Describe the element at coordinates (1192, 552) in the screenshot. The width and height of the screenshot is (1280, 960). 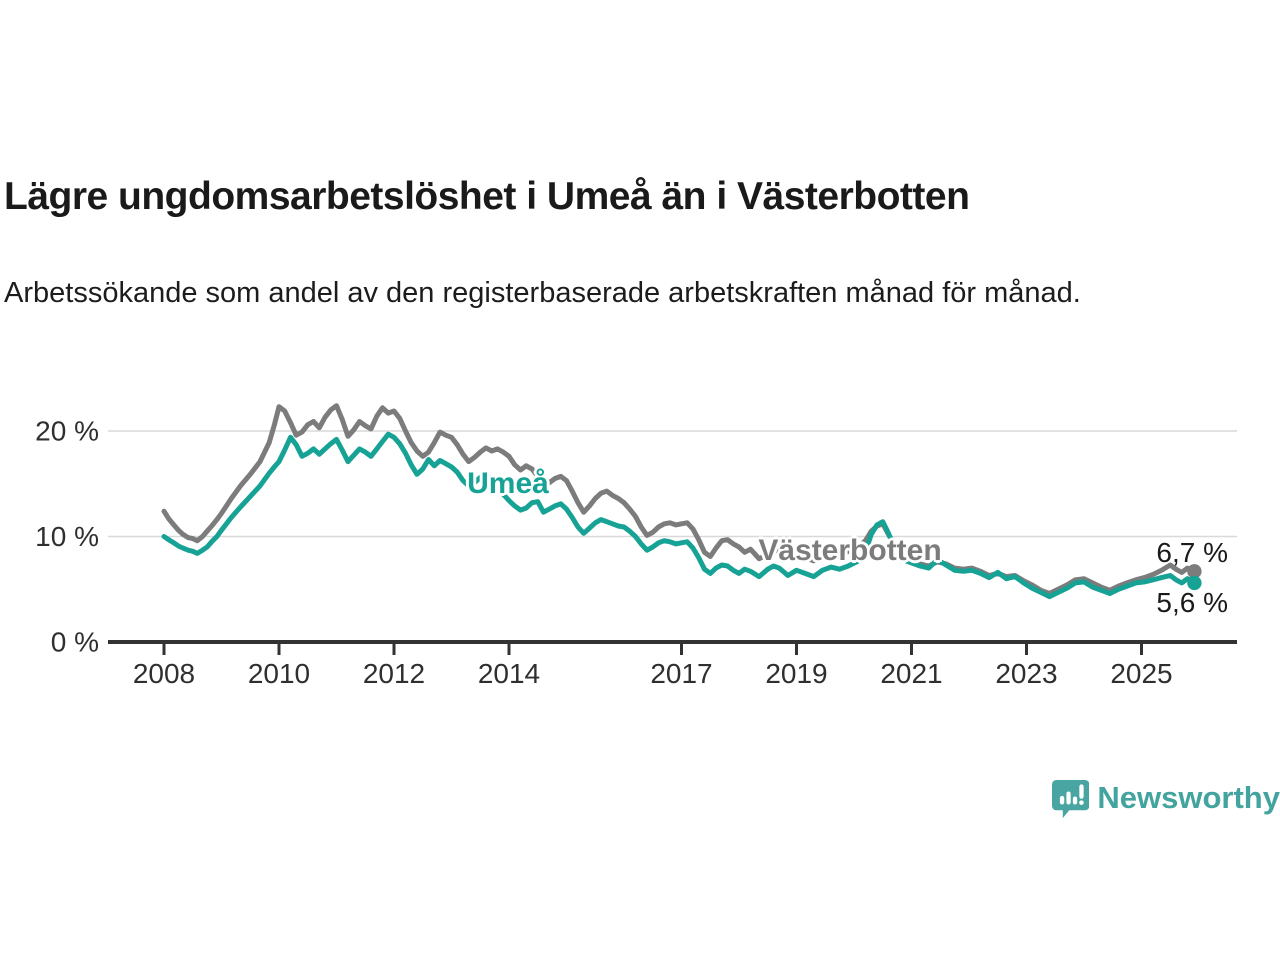
I see `end-value-label-vasterbotten: 6,7 %` at that location.